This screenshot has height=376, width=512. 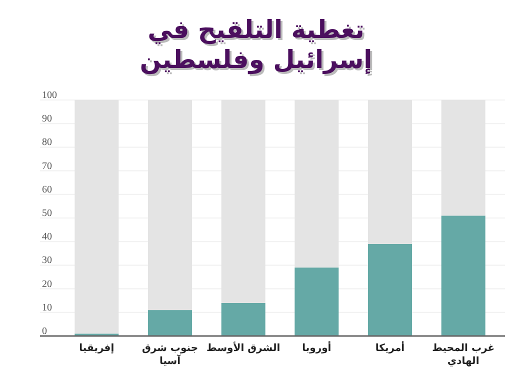 I want to click on x-tick-label: غرب المحيط الهادي, so click(x=463, y=355).